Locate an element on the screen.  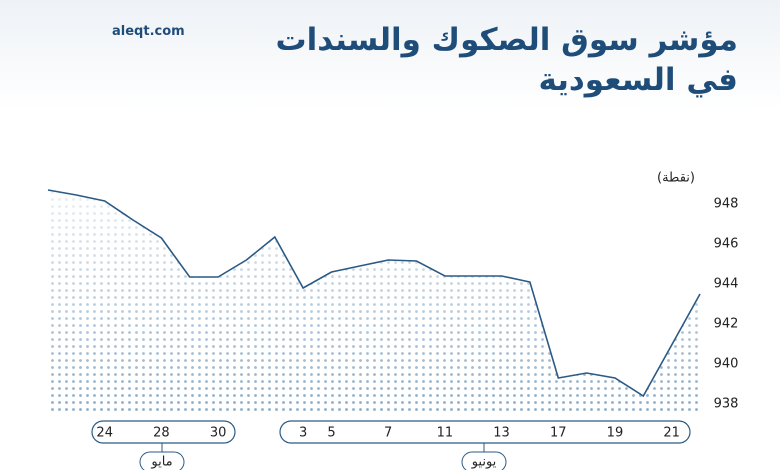
x-tick-label: 13 is located at coordinates (501, 433).